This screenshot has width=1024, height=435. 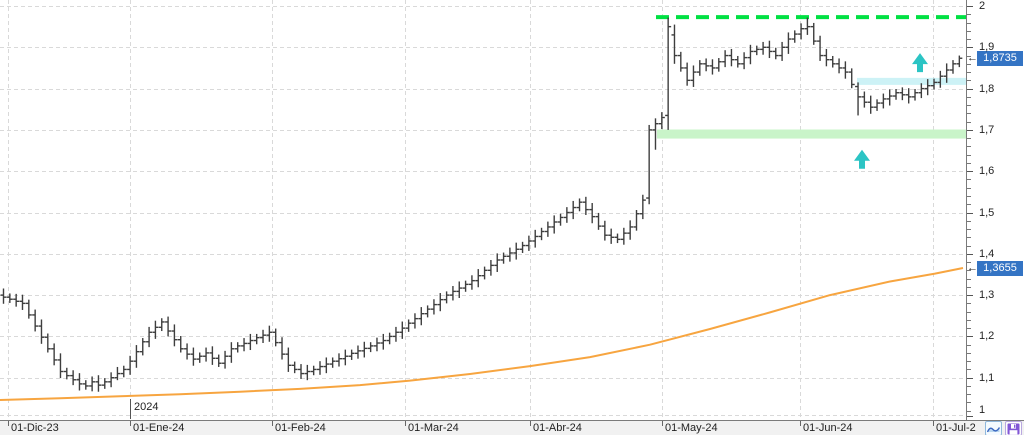 What do you see at coordinates (987, 88) in the screenshot?
I see `y-axis-label: 1,8` at bounding box center [987, 88].